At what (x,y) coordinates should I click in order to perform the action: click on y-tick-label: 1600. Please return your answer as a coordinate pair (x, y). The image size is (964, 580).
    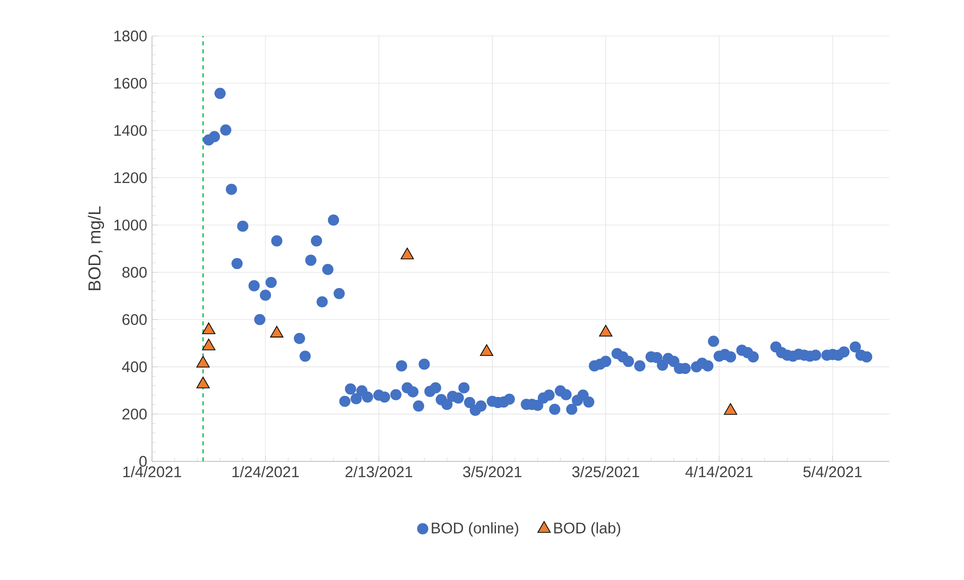
    Looking at the image, I should click on (130, 83).